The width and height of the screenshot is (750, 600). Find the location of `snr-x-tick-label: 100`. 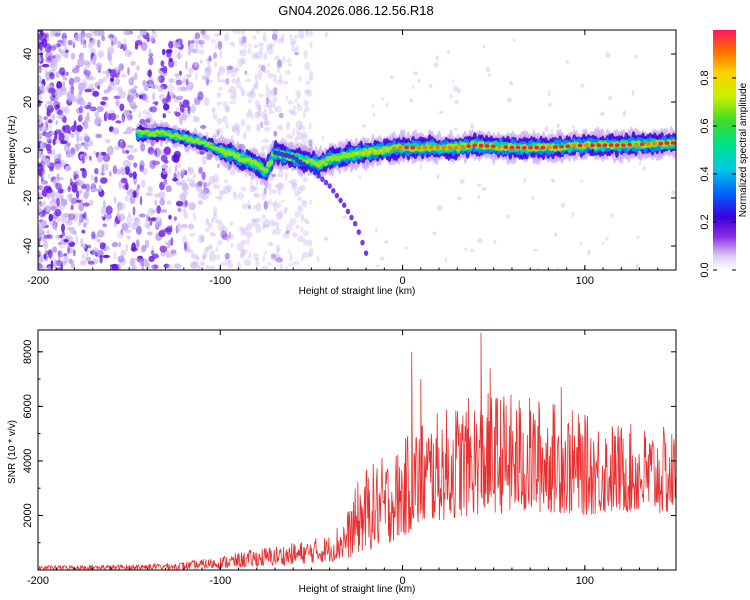

snr-x-tick-label: 100 is located at coordinates (585, 581).